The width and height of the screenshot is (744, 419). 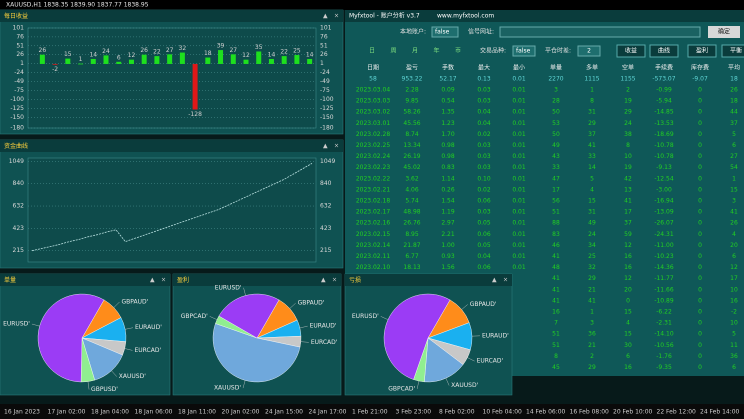 I want to click on table-cell: -10.78, so click(x=664, y=156).